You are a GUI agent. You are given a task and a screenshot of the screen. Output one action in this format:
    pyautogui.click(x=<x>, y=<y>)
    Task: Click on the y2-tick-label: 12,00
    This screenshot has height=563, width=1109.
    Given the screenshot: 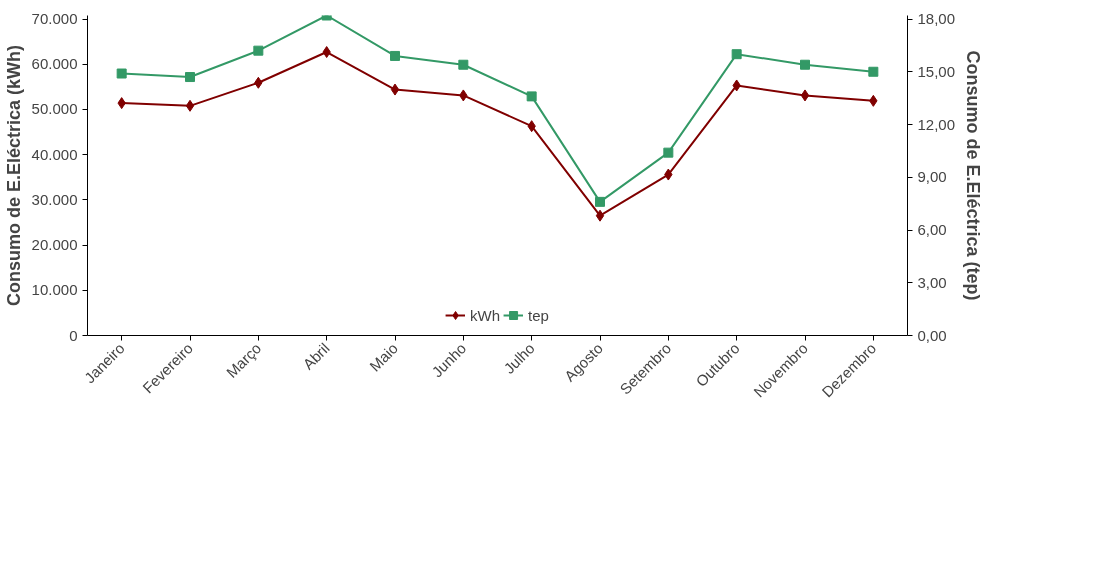 What is the action you would take?
    pyautogui.click(x=936, y=124)
    